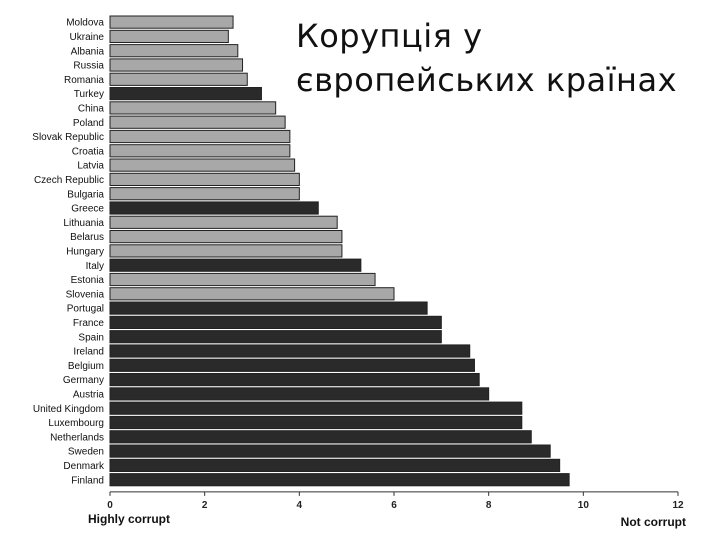 The image size is (720, 540). I want to click on bar-slovak-republic, so click(200, 136).